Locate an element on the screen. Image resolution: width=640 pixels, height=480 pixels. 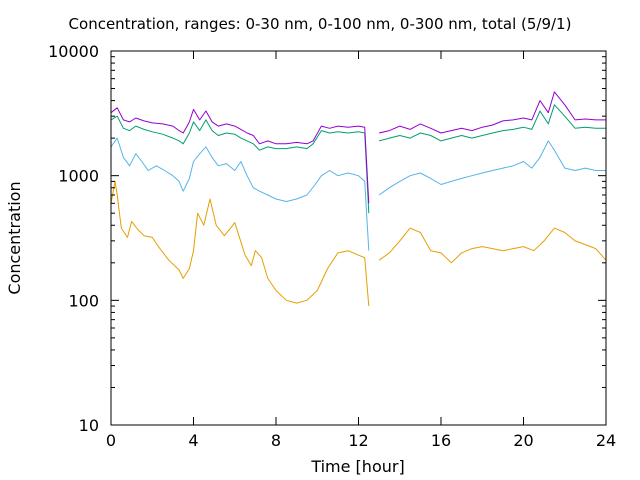
y-tick-label: 1000 is located at coordinates (78, 176).